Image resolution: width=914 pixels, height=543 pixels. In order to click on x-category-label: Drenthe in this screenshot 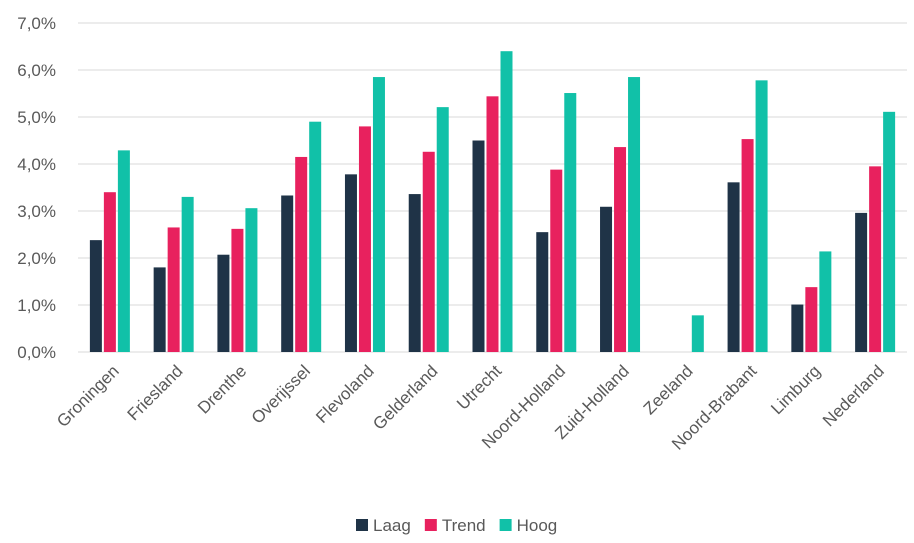, I will do `click(222, 389)`.